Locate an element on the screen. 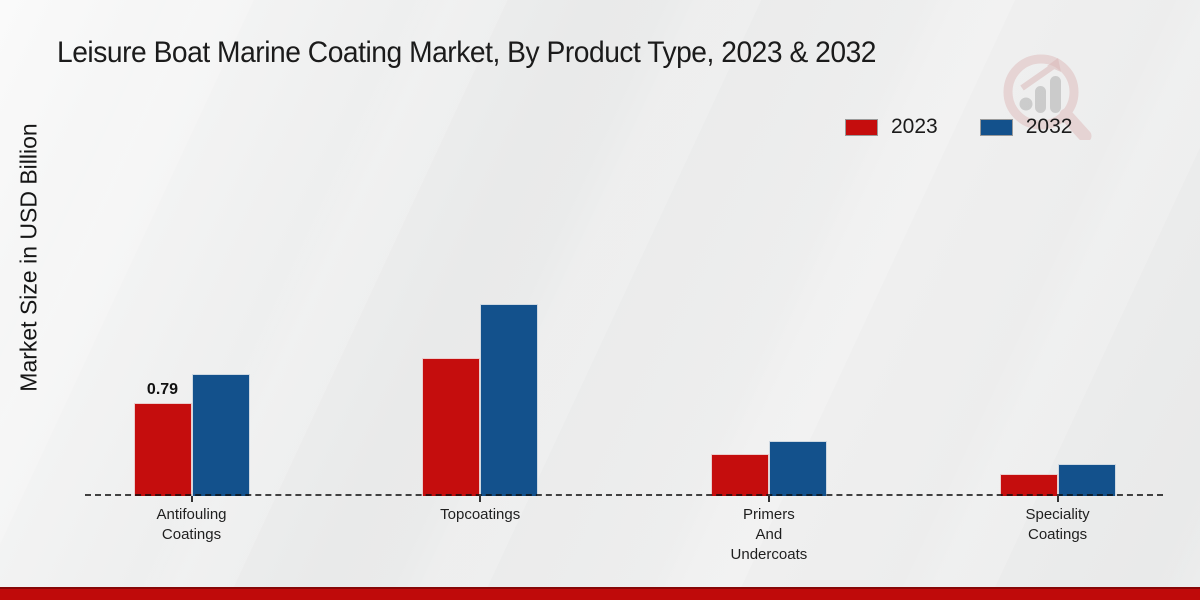 This screenshot has height=600, width=1200. category-label-4: Speciality Coatings is located at coordinates (1057, 524).